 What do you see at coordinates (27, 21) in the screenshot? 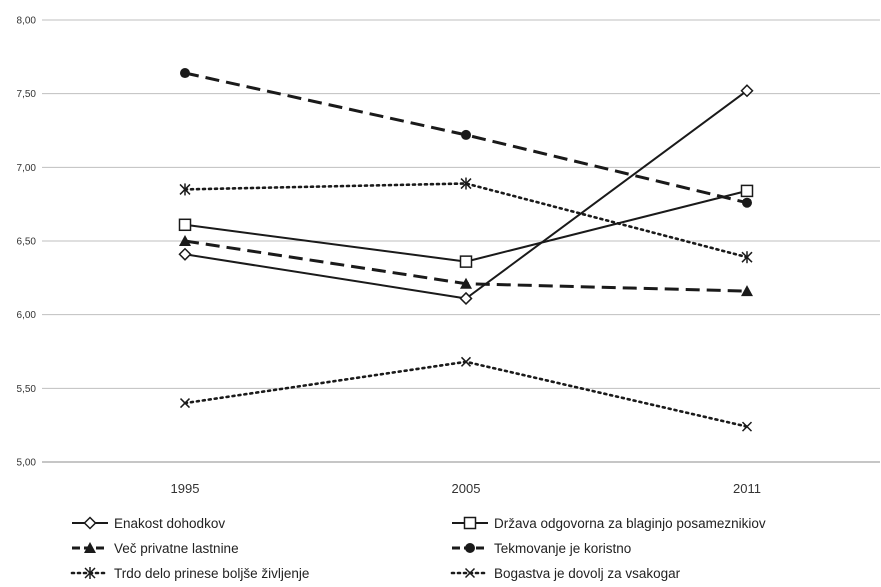
I see `y-tick-label: 8,00` at bounding box center [27, 21].